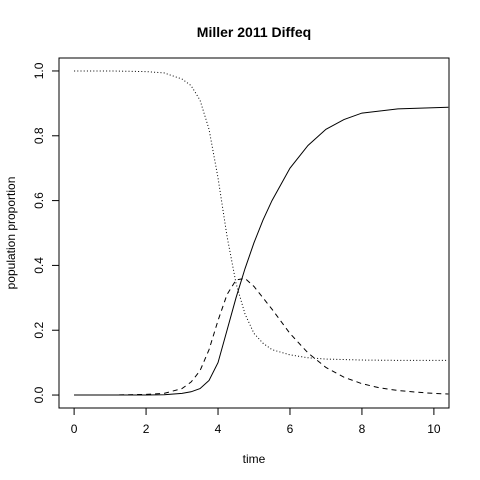 The image size is (480, 480). Describe the element at coordinates (39, 330) in the screenshot. I see `y-tick-label: 0.2` at that location.